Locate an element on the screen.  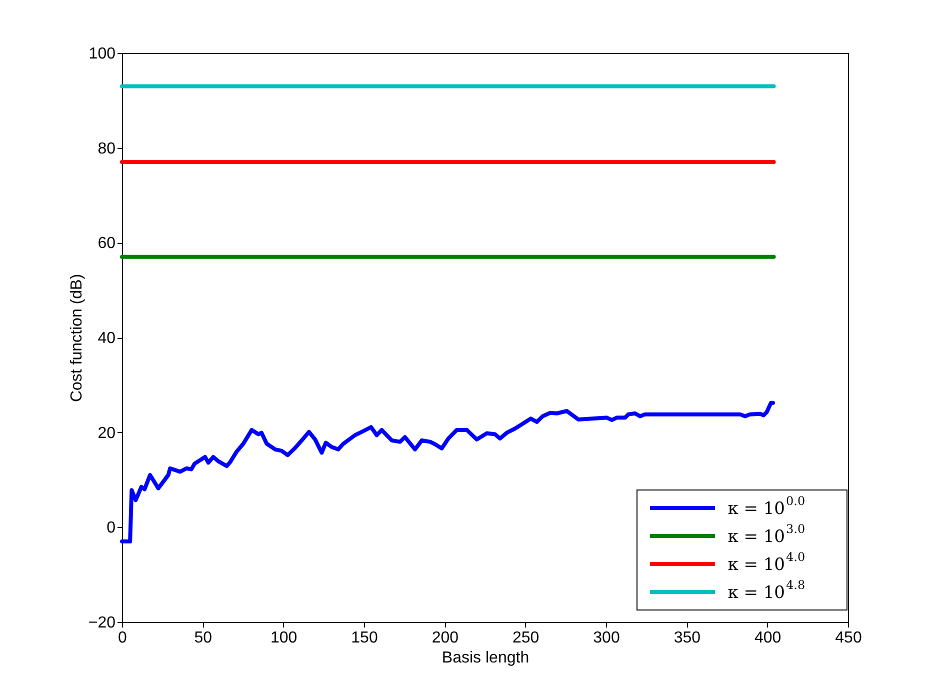
x-axis-title: Basis length is located at coordinates (486, 658).